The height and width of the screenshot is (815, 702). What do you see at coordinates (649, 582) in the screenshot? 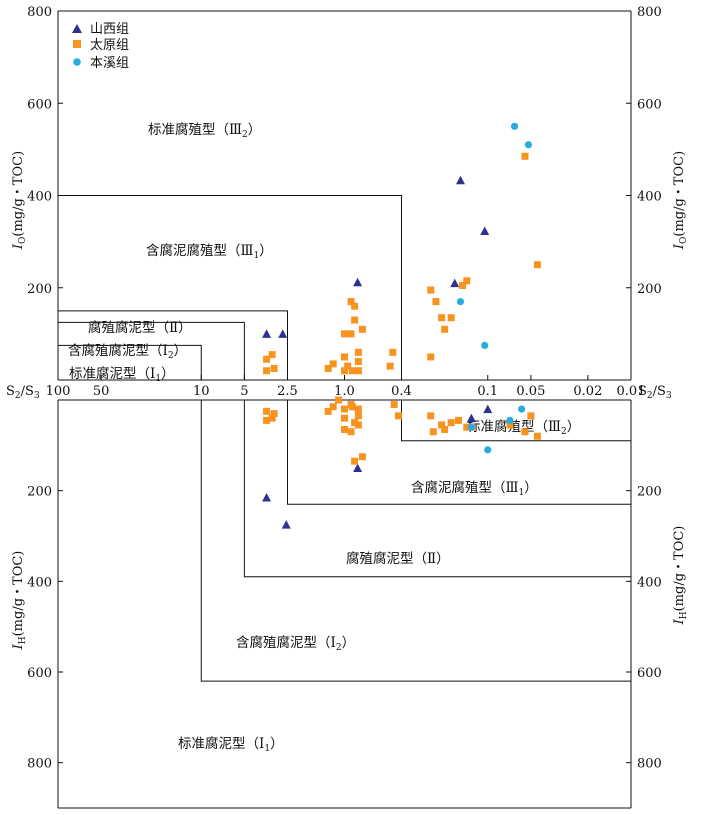
I see `lower-y-tick-label-right: 400` at bounding box center [649, 582].